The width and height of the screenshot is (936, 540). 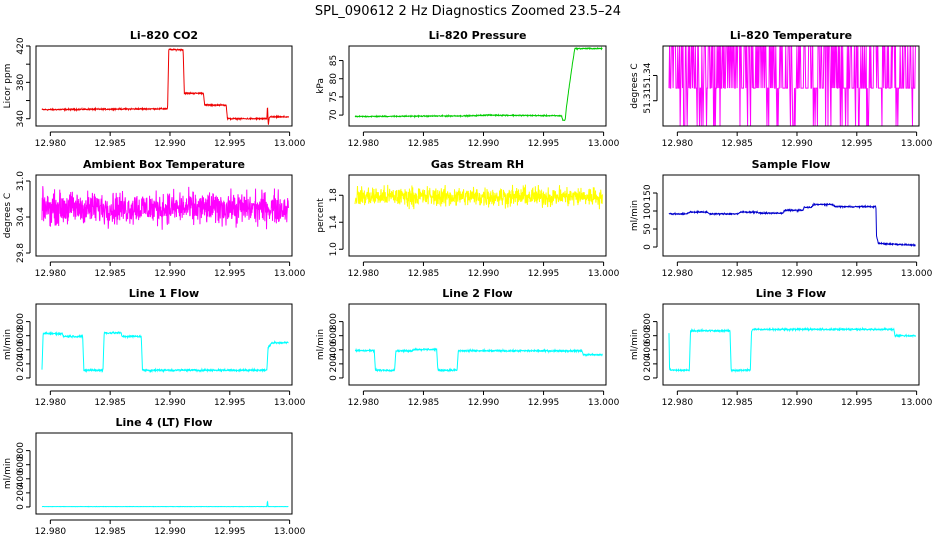 I want to click on y-tick-label: 1.4, so click(x=334, y=222).